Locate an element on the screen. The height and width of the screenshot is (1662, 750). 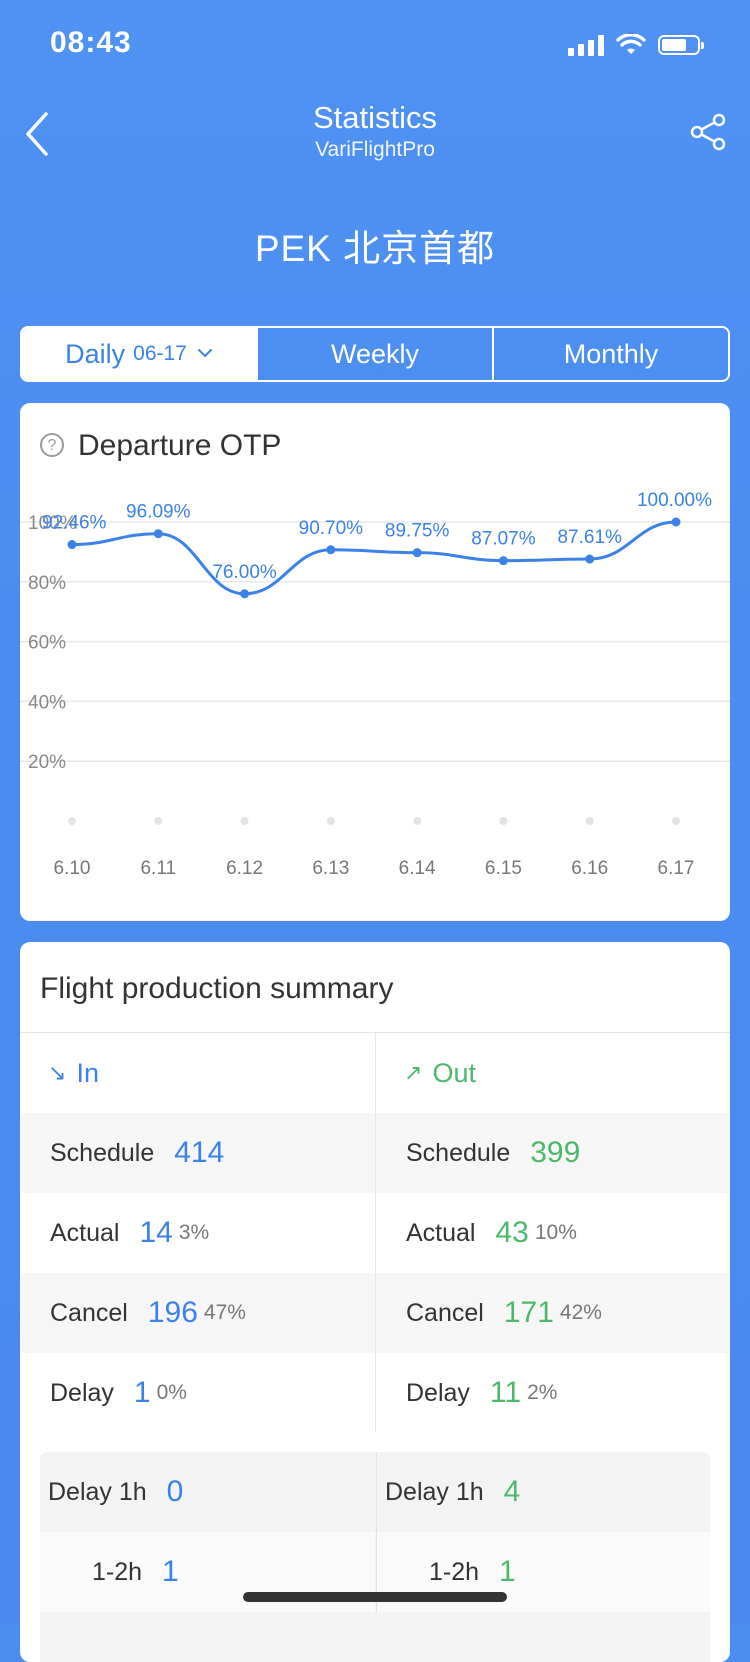
in-cancel-row: Cancel 196 47% is located at coordinates (197, 1313).